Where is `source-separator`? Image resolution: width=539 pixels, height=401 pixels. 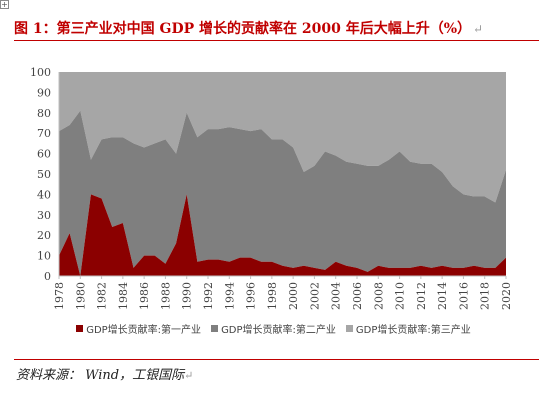 source-separator is located at coordinates (276, 359).